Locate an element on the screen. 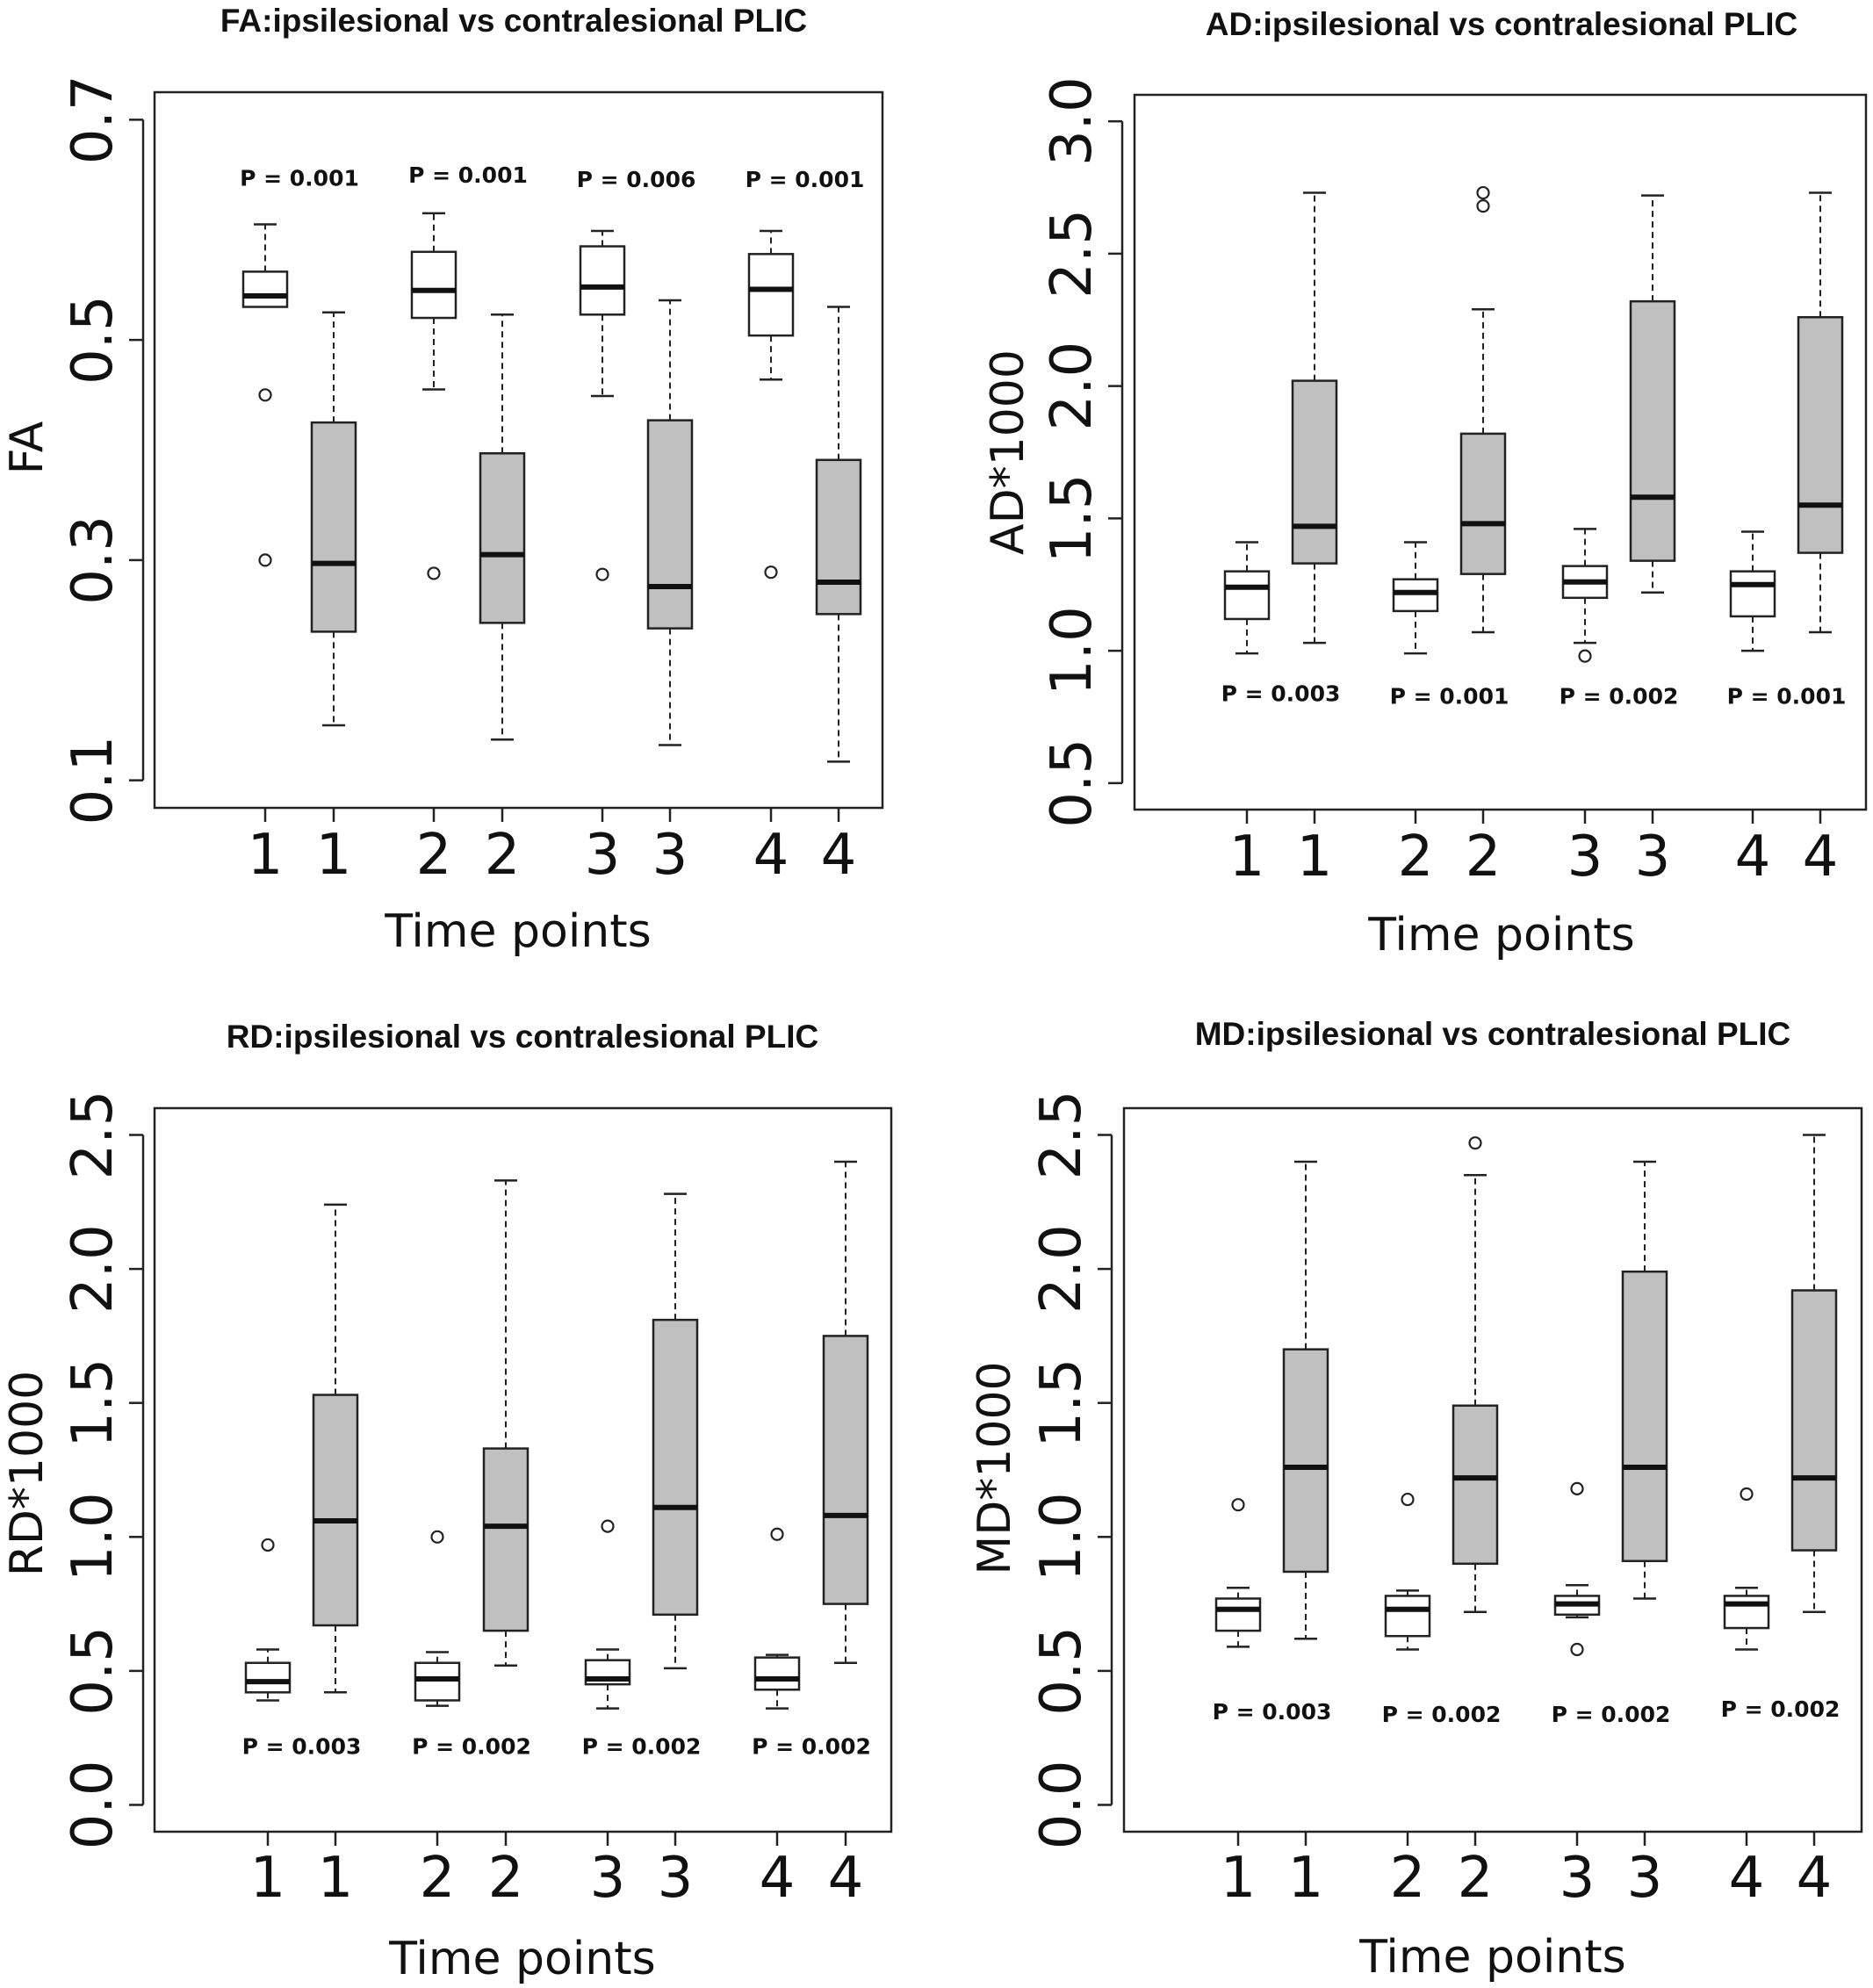 The height and width of the screenshot is (1988, 1873). rd-plot-frame is located at coordinates (523, 1469).